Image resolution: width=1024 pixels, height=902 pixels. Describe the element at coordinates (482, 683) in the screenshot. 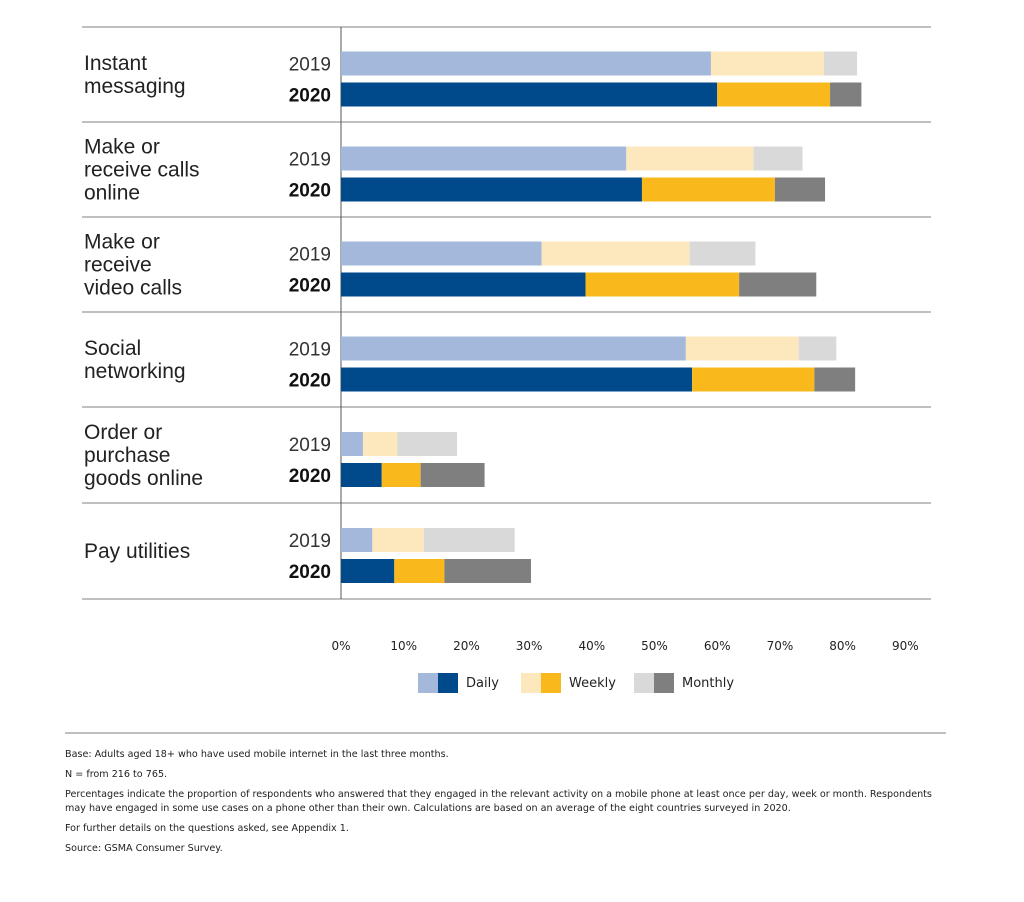

I see `legend-label: Daily` at that location.